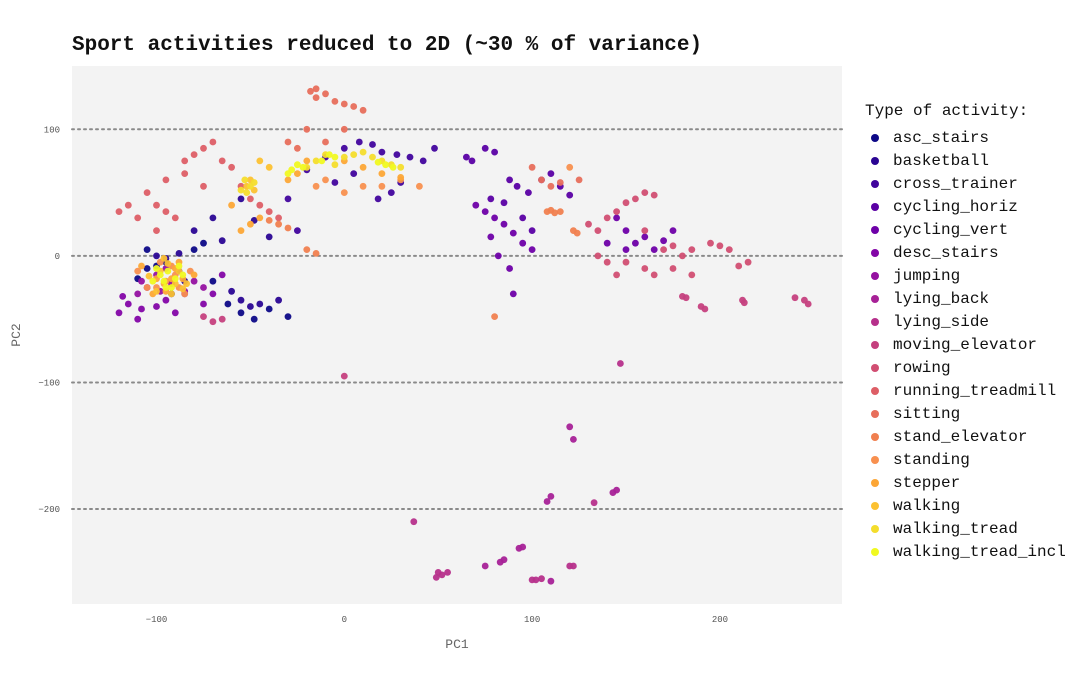 Image resolution: width=1089 pixels, height=676 pixels. I want to click on y-tick-label: 100, so click(52, 130).